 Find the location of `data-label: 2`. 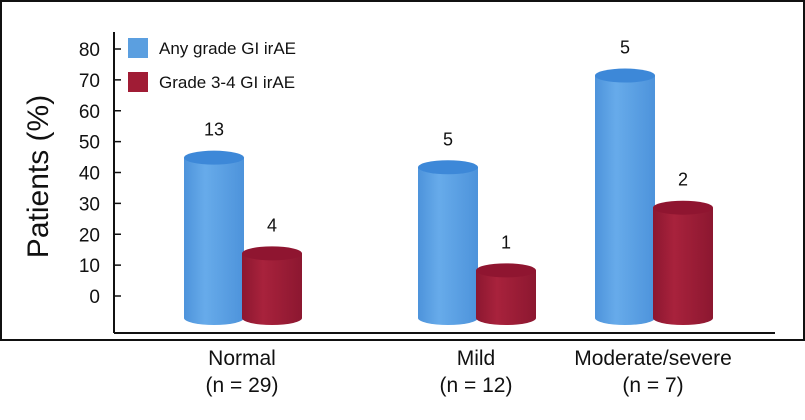

data-label: 2 is located at coordinates (683, 180).